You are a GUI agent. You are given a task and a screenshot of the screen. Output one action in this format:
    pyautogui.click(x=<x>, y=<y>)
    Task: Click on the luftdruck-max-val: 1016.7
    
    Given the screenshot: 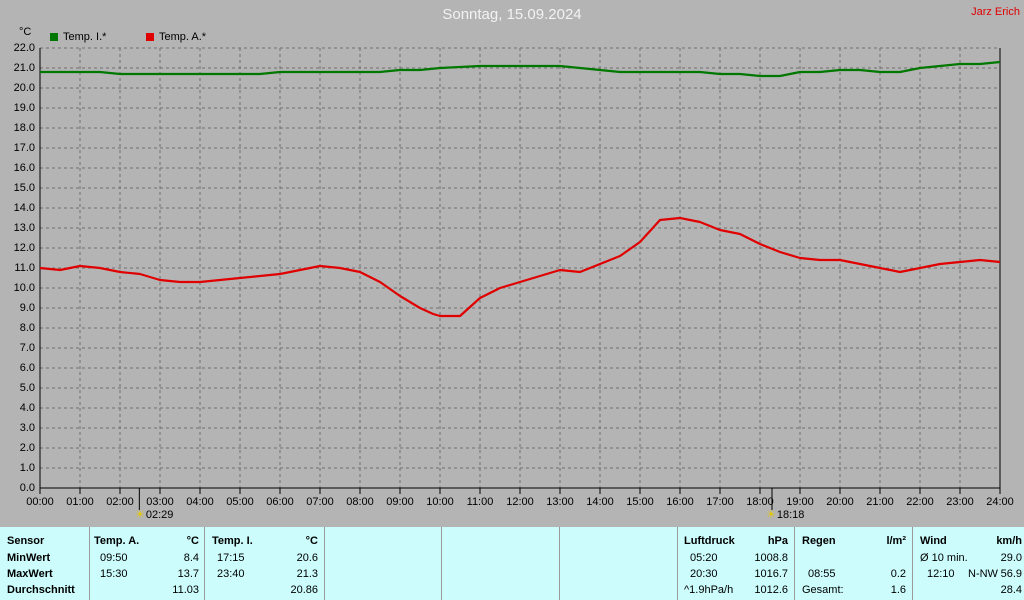 What is the action you would take?
    pyautogui.click(x=771, y=574)
    